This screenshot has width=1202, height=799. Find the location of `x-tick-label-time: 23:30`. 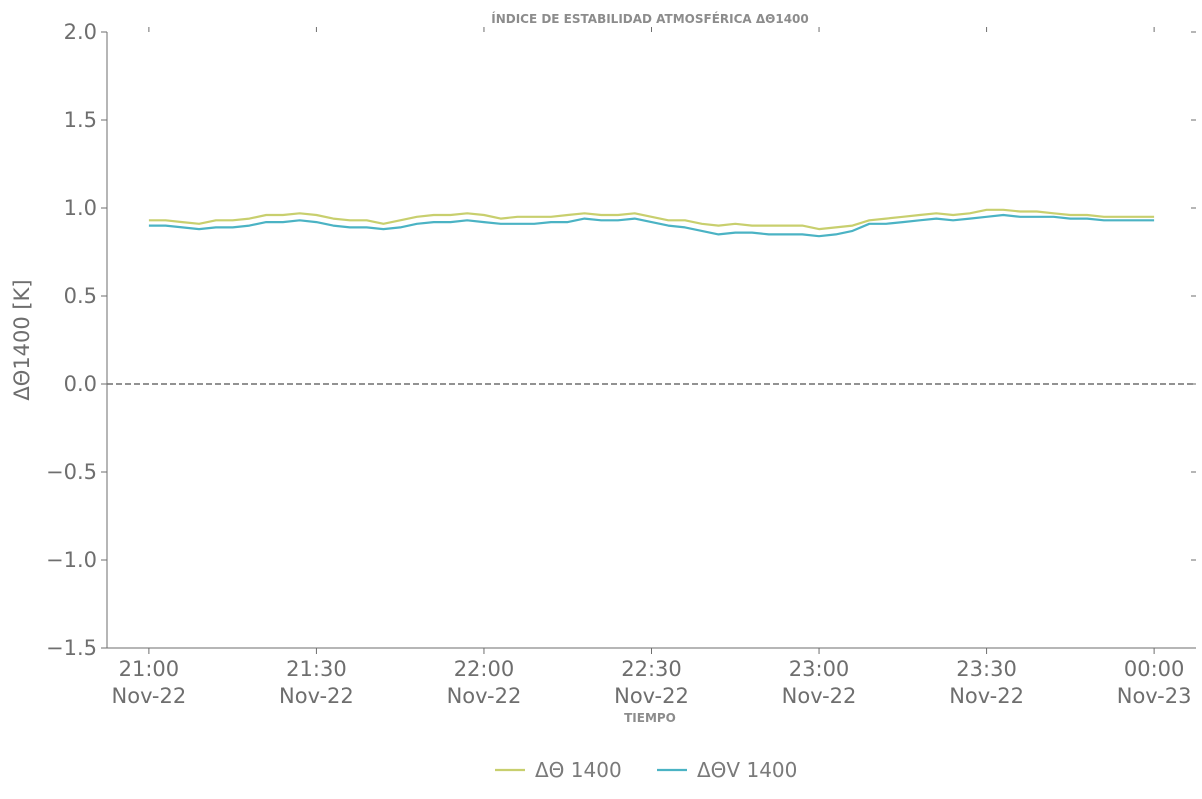

x-tick-label-time: 23:30 is located at coordinates (986, 669).